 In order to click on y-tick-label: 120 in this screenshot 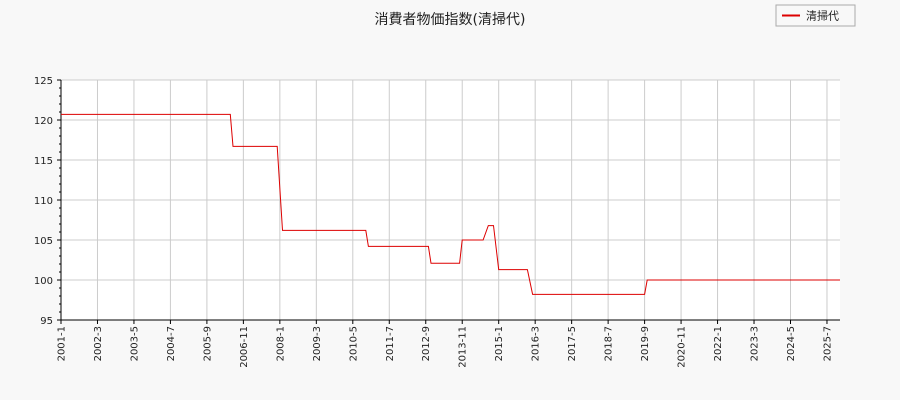, I will do `click(43, 121)`.